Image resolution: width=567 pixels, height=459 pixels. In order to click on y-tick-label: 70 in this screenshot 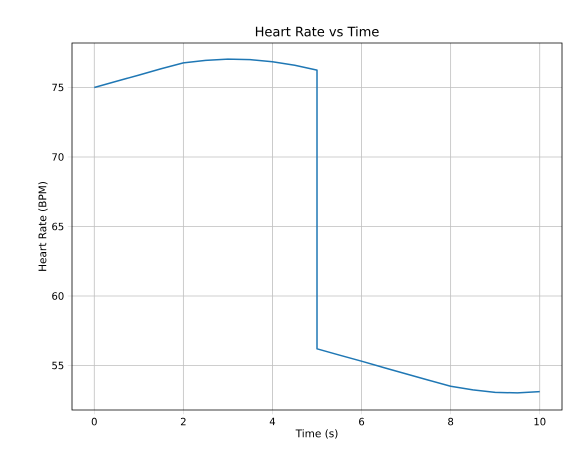, I will do `click(58, 157)`.